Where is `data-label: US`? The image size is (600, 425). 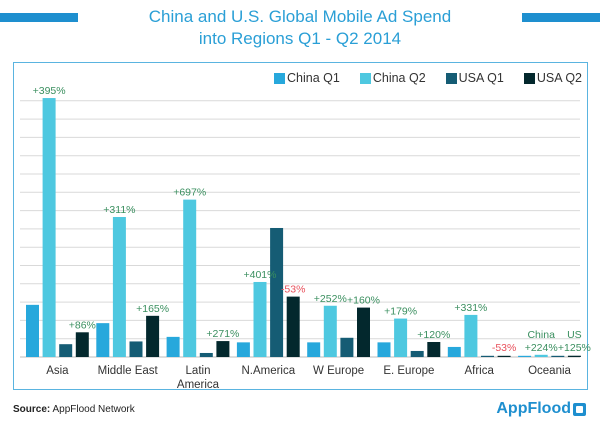
data-label: US is located at coordinates (574, 335).